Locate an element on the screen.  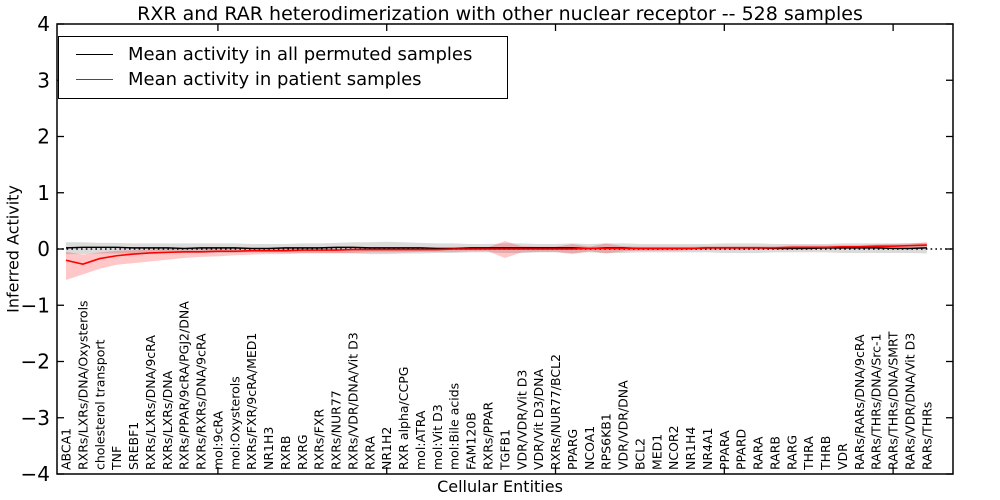
x-tick-label: FAM120B is located at coordinates (471, 441).